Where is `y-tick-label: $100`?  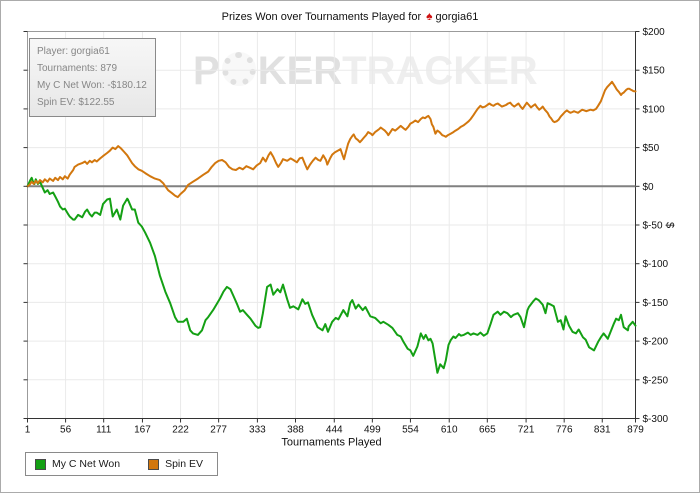
y-tick-label: $100 is located at coordinates (654, 109).